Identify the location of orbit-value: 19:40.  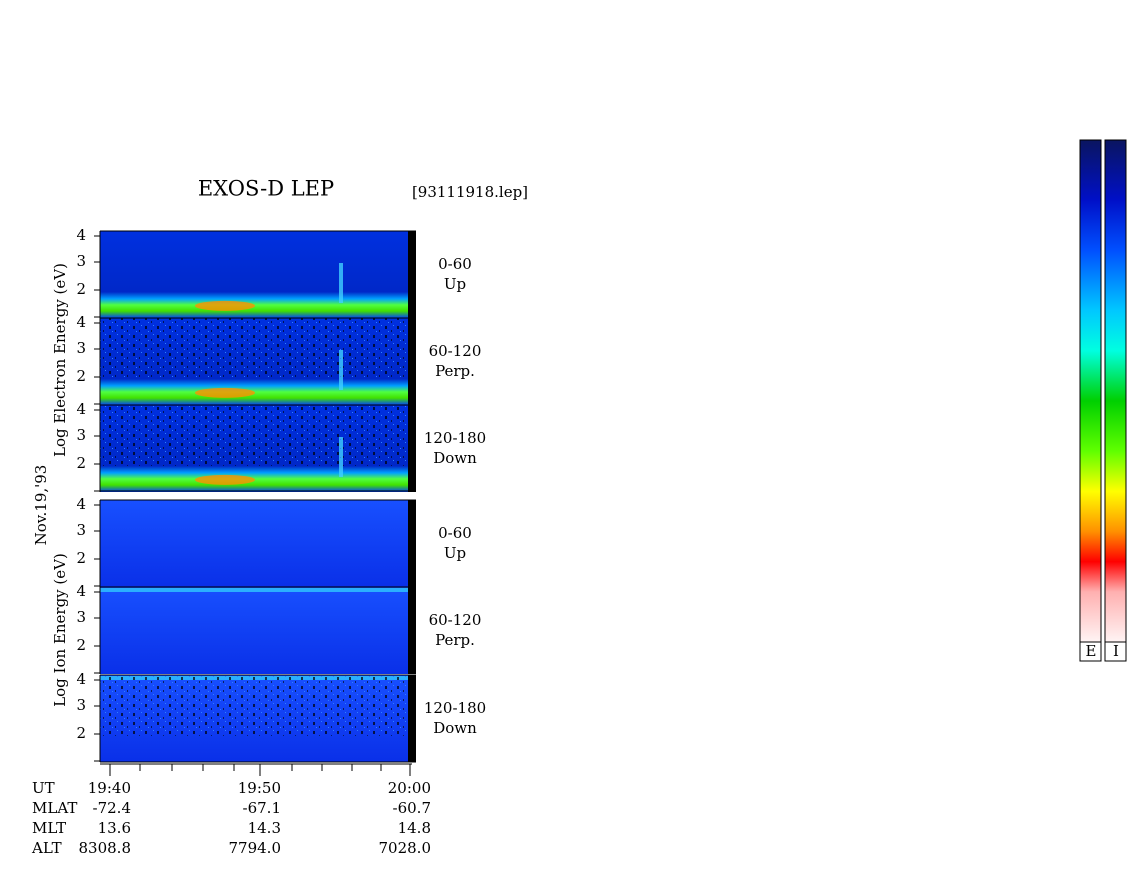
(109, 788).